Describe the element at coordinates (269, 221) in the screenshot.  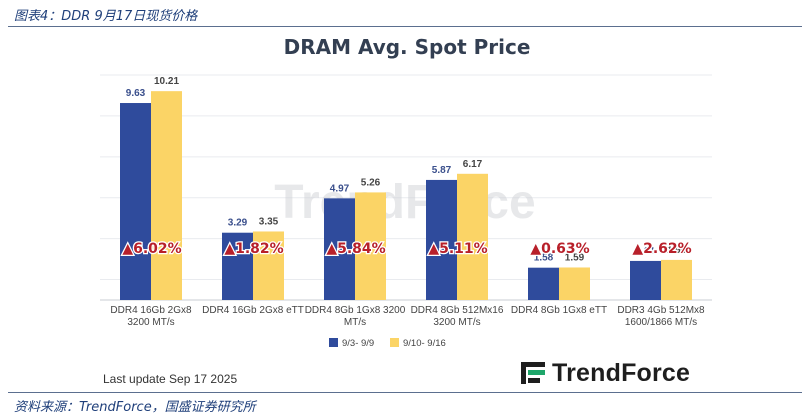
I see `data-label: 3.35` at that location.